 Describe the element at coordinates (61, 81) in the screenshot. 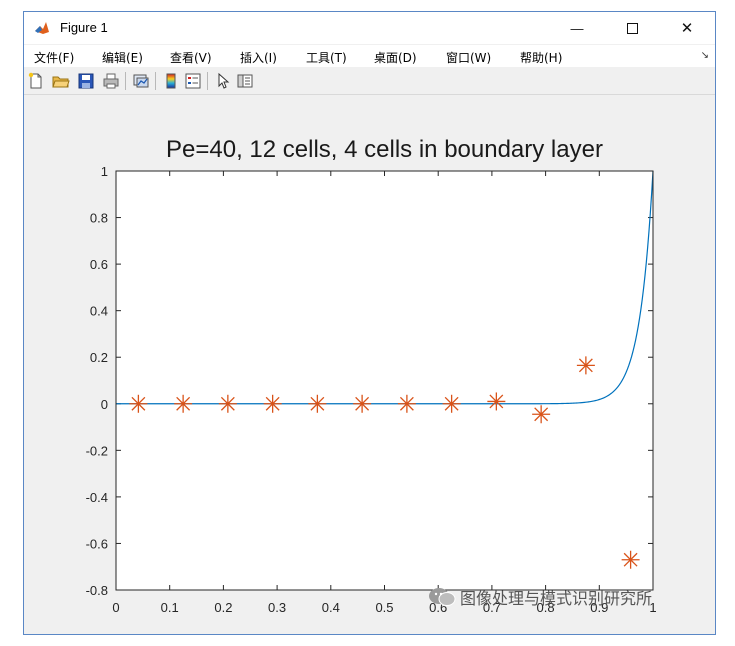

I see `open-file-icon` at that location.